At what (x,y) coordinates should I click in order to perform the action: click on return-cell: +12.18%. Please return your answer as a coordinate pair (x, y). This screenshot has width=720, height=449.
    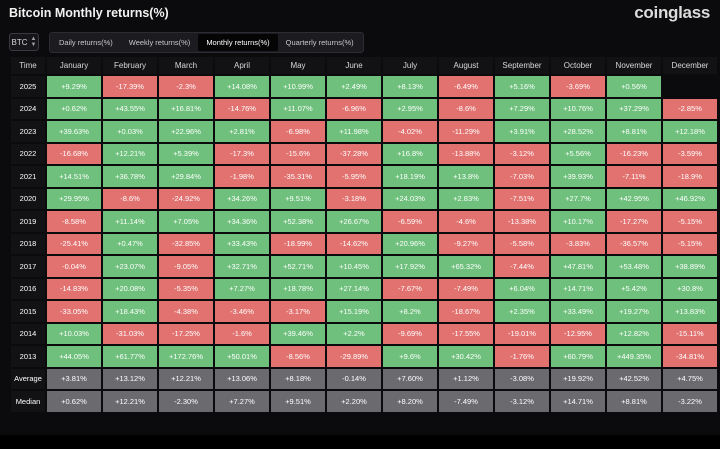
    Looking at the image, I should click on (690, 131).